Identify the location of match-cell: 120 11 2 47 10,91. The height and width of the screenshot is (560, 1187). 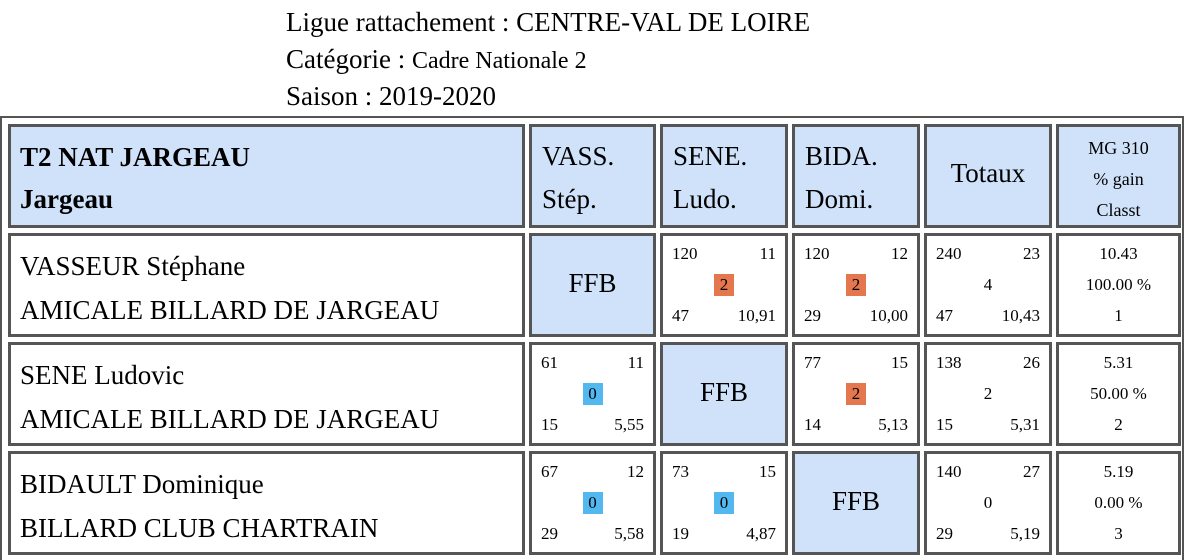
(724, 285).